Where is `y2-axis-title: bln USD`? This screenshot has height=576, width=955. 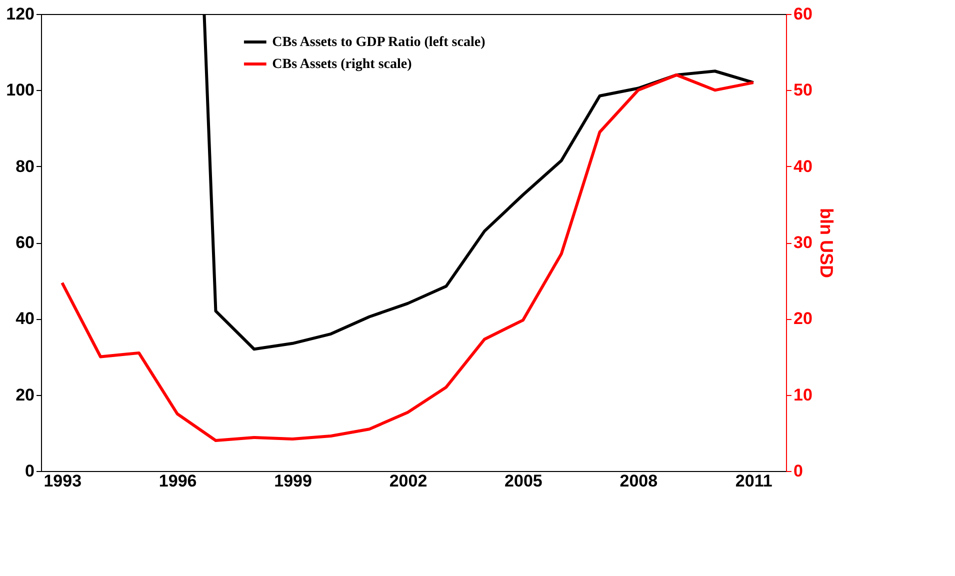
y2-axis-title: bln USD is located at coordinates (826, 243).